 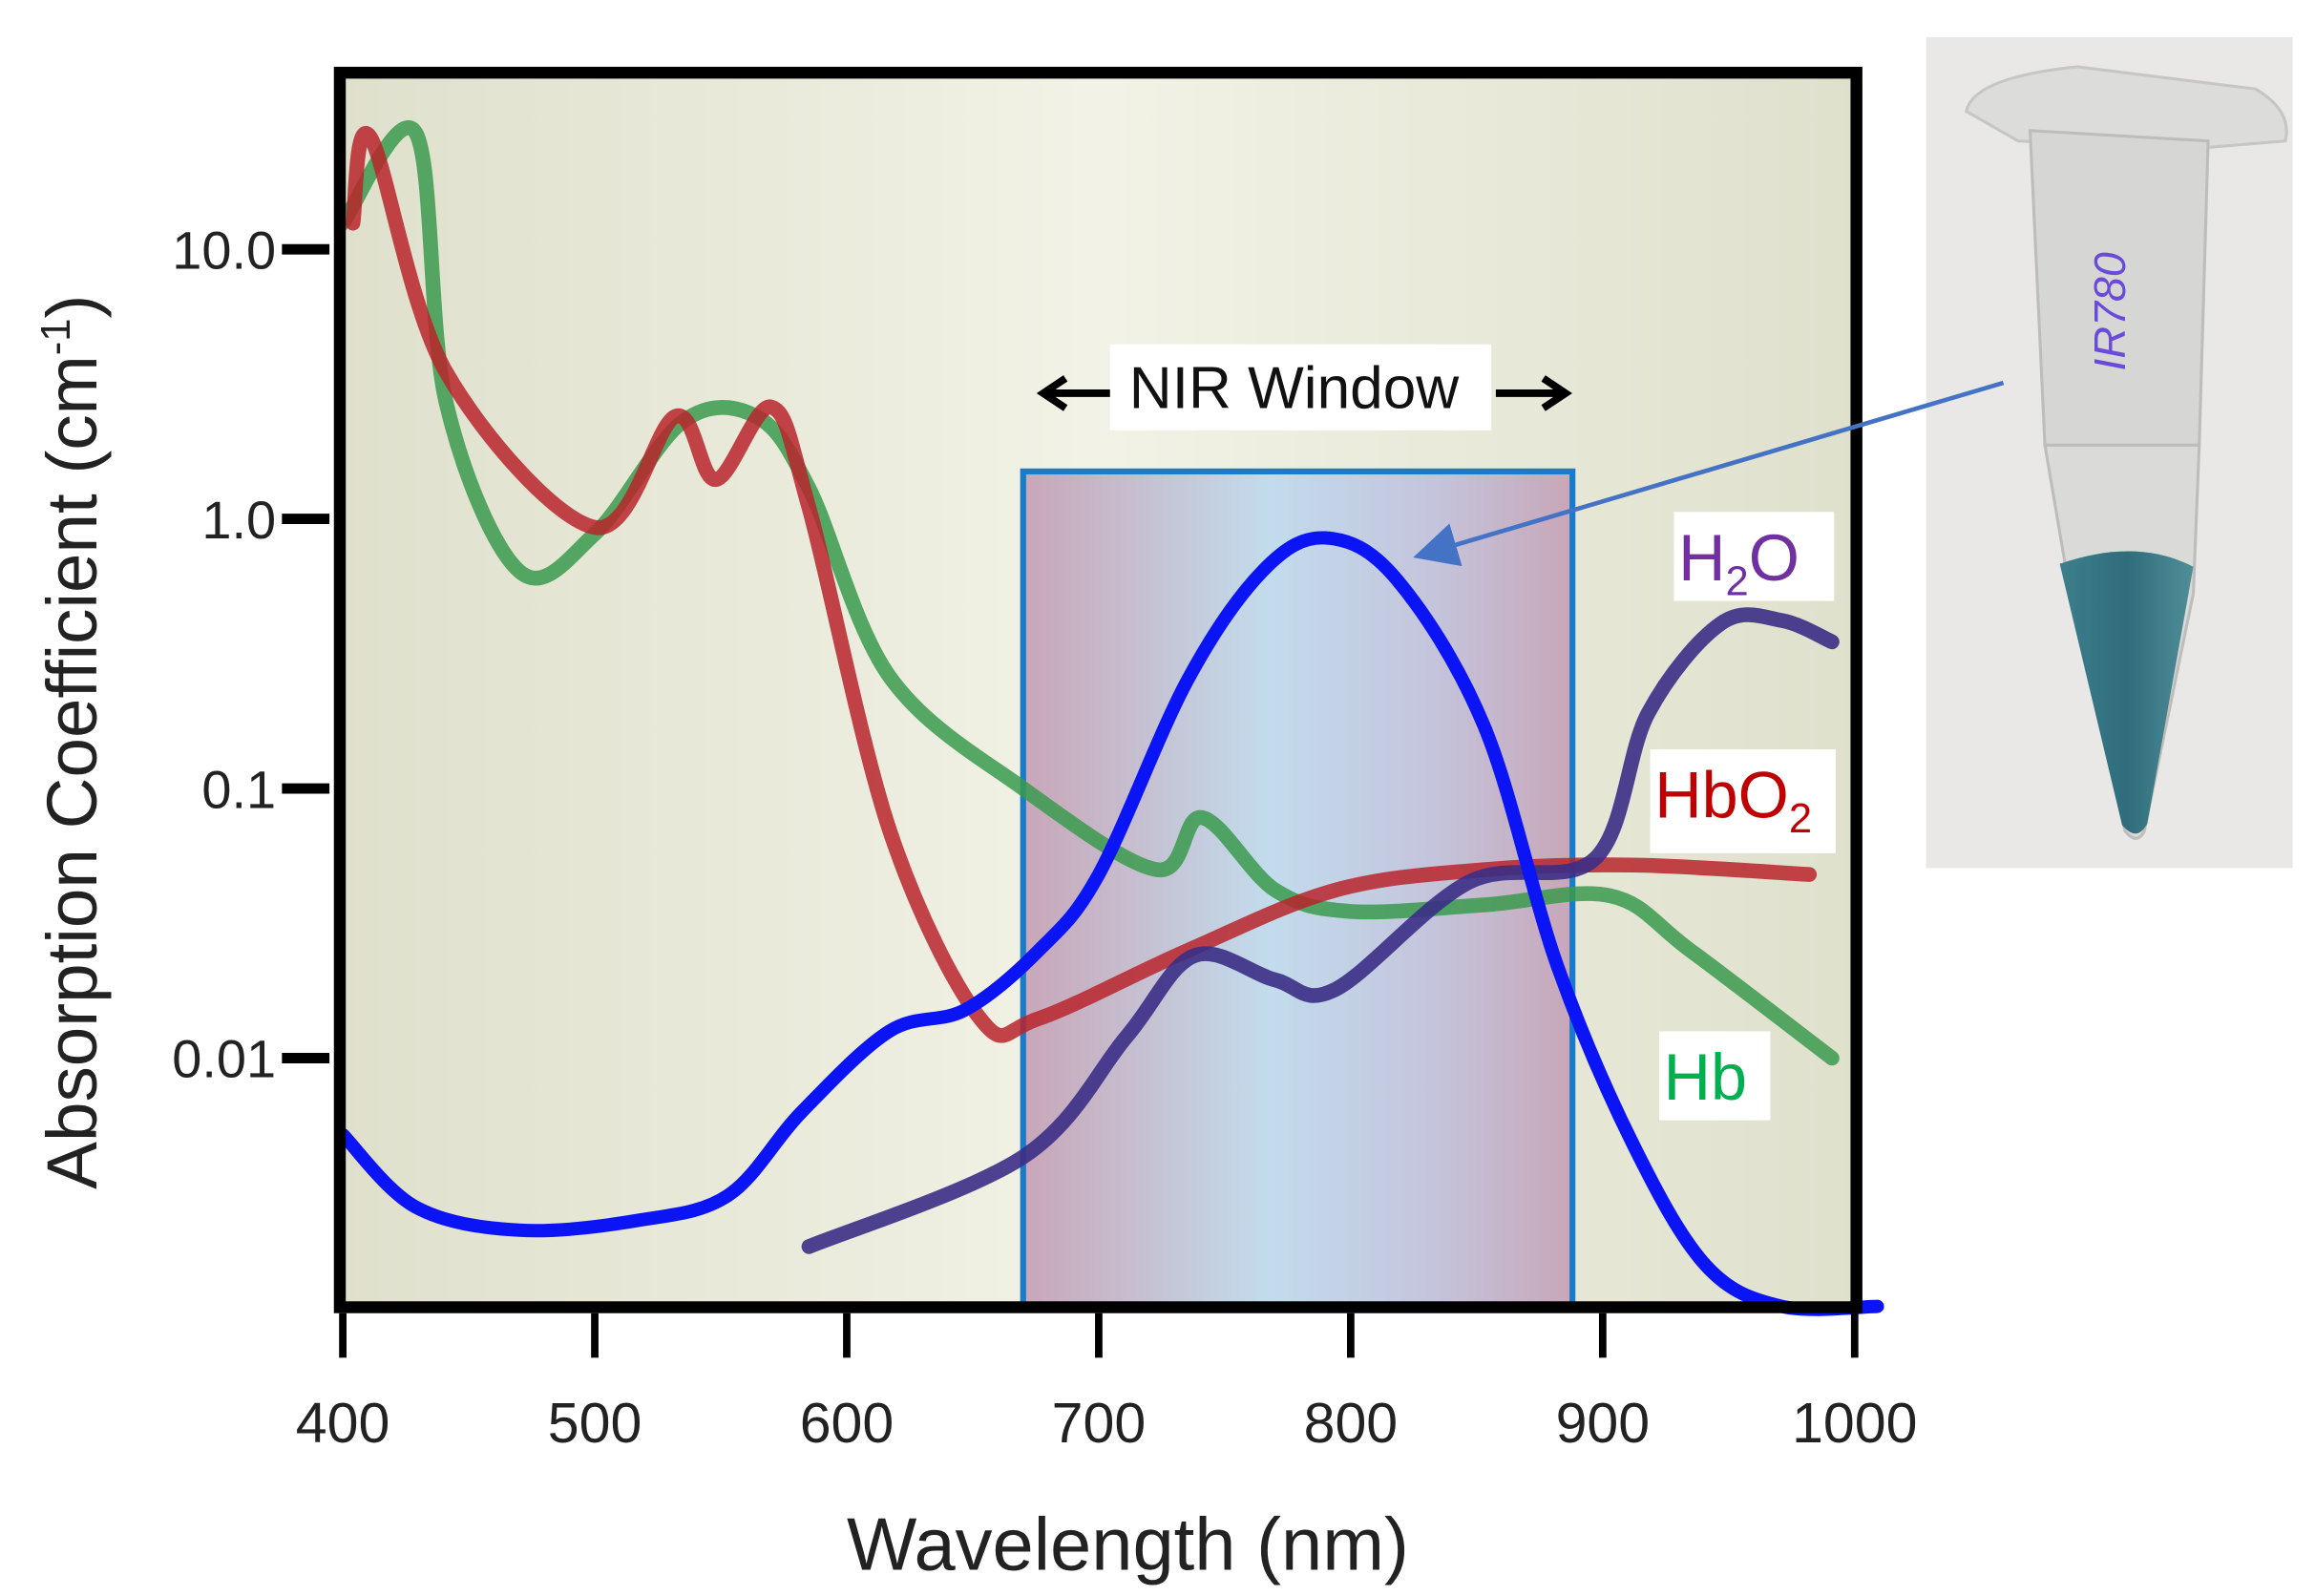 I want to click on tube-photo: IR780, so click(x=2110, y=453).